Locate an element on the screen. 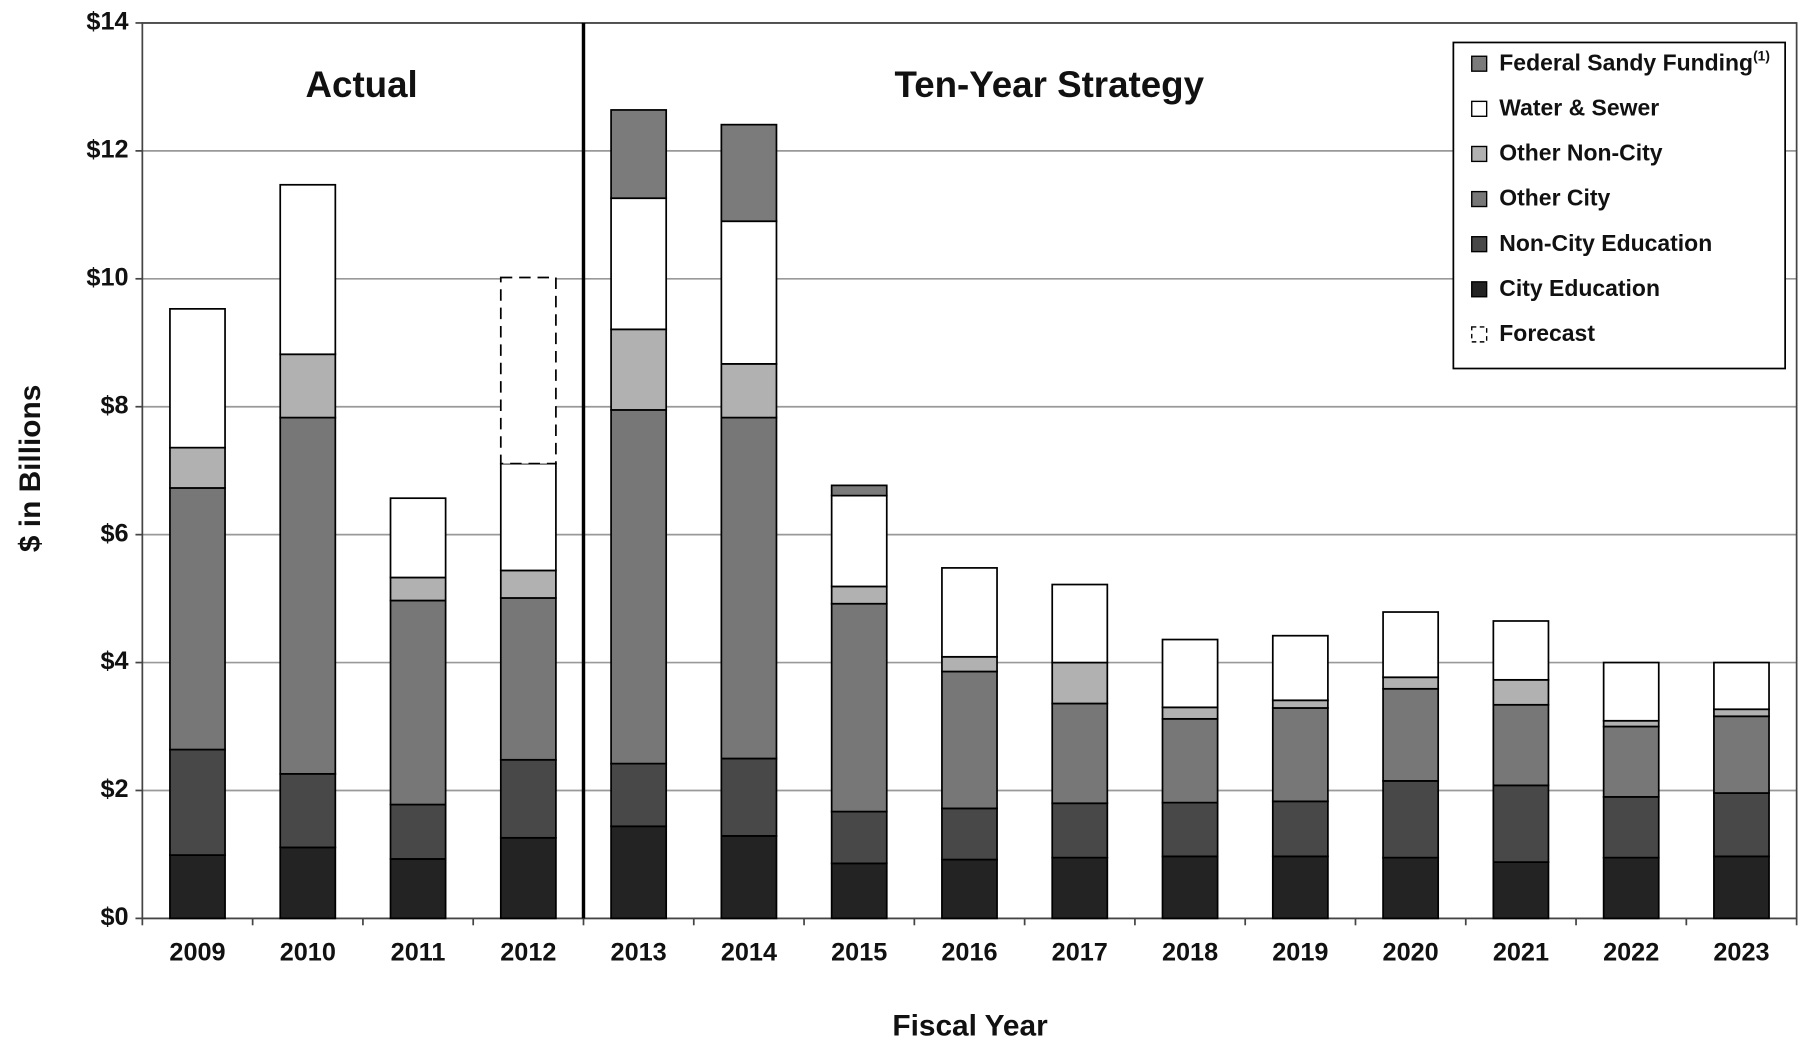 Image resolution: width=1806 pixels, height=1047 pixels. x-tick-label: 2018 is located at coordinates (1190, 953).